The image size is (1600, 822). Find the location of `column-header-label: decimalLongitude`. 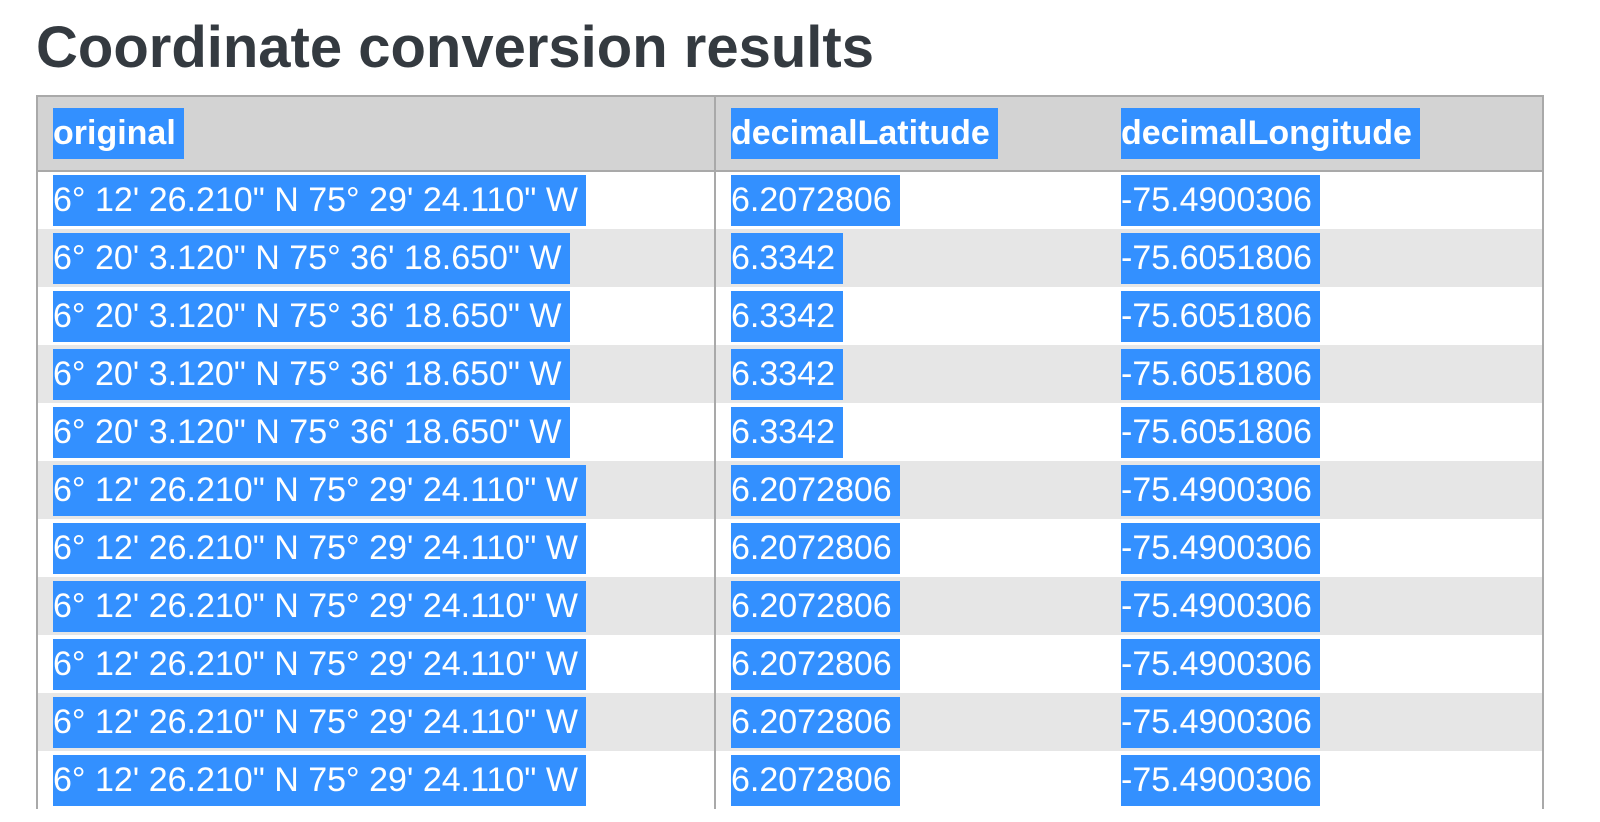

column-header-label: decimalLongitude is located at coordinates (1270, 133).